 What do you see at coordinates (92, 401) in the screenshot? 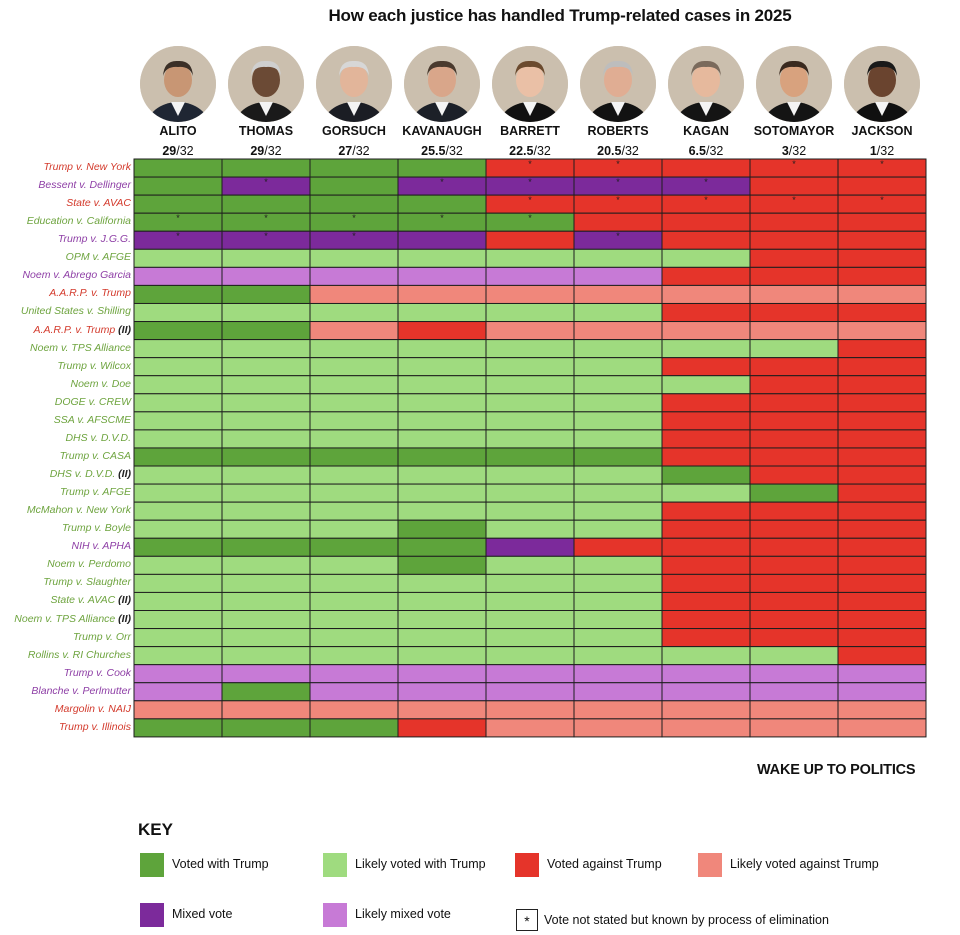
I see `case-label: DOGE v. CREW` at bounding box center [92, 401].